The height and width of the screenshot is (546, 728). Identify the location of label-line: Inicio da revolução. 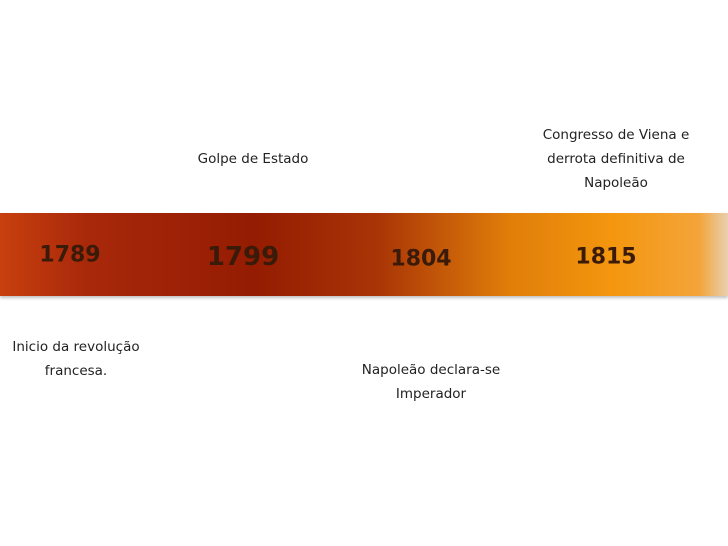
(76, 347).